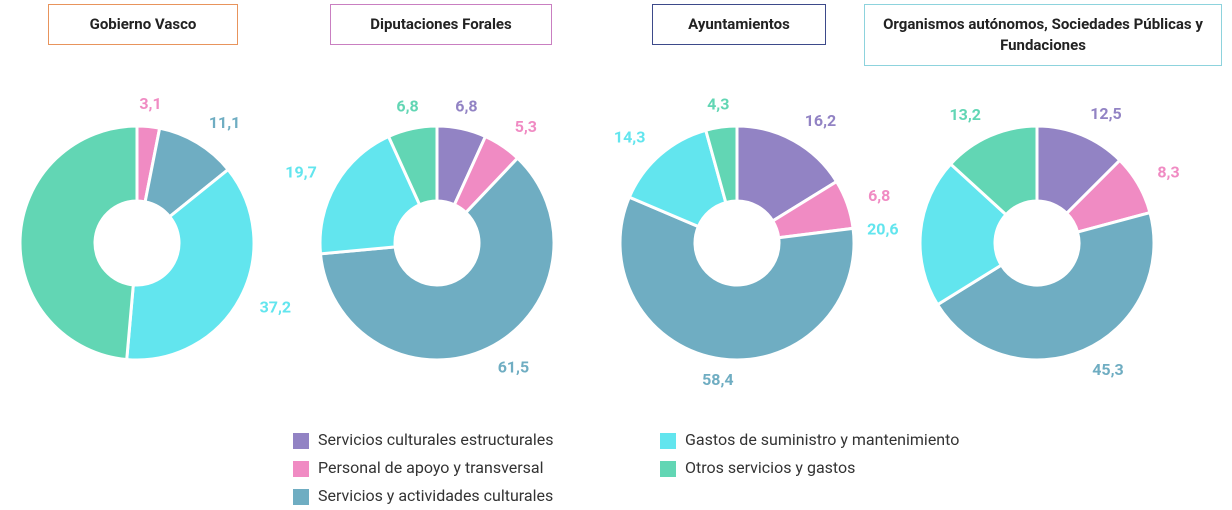 This screenshot has height=510, width=1232. What do you see at coordinates (224, 122) in the screenshot?
I see `data-label: 11,1` at bounding box center [224, 122].